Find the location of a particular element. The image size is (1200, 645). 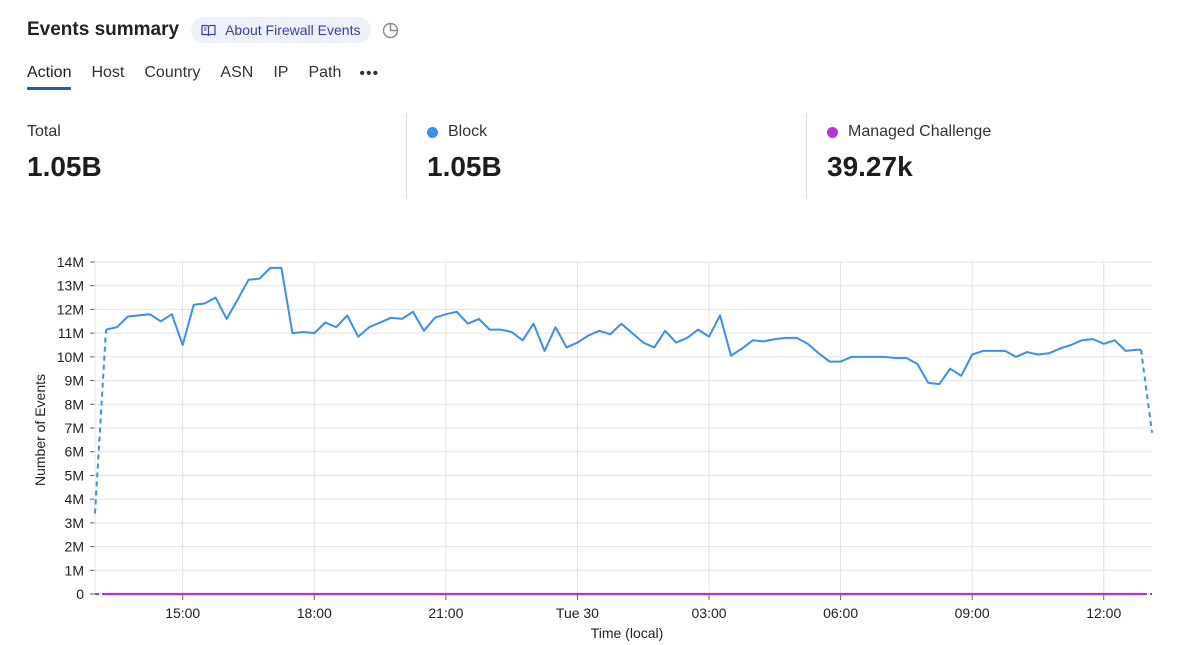

stat-managed-challenge: Managed Challenge 39.27k is located at coordinates (909, 156).